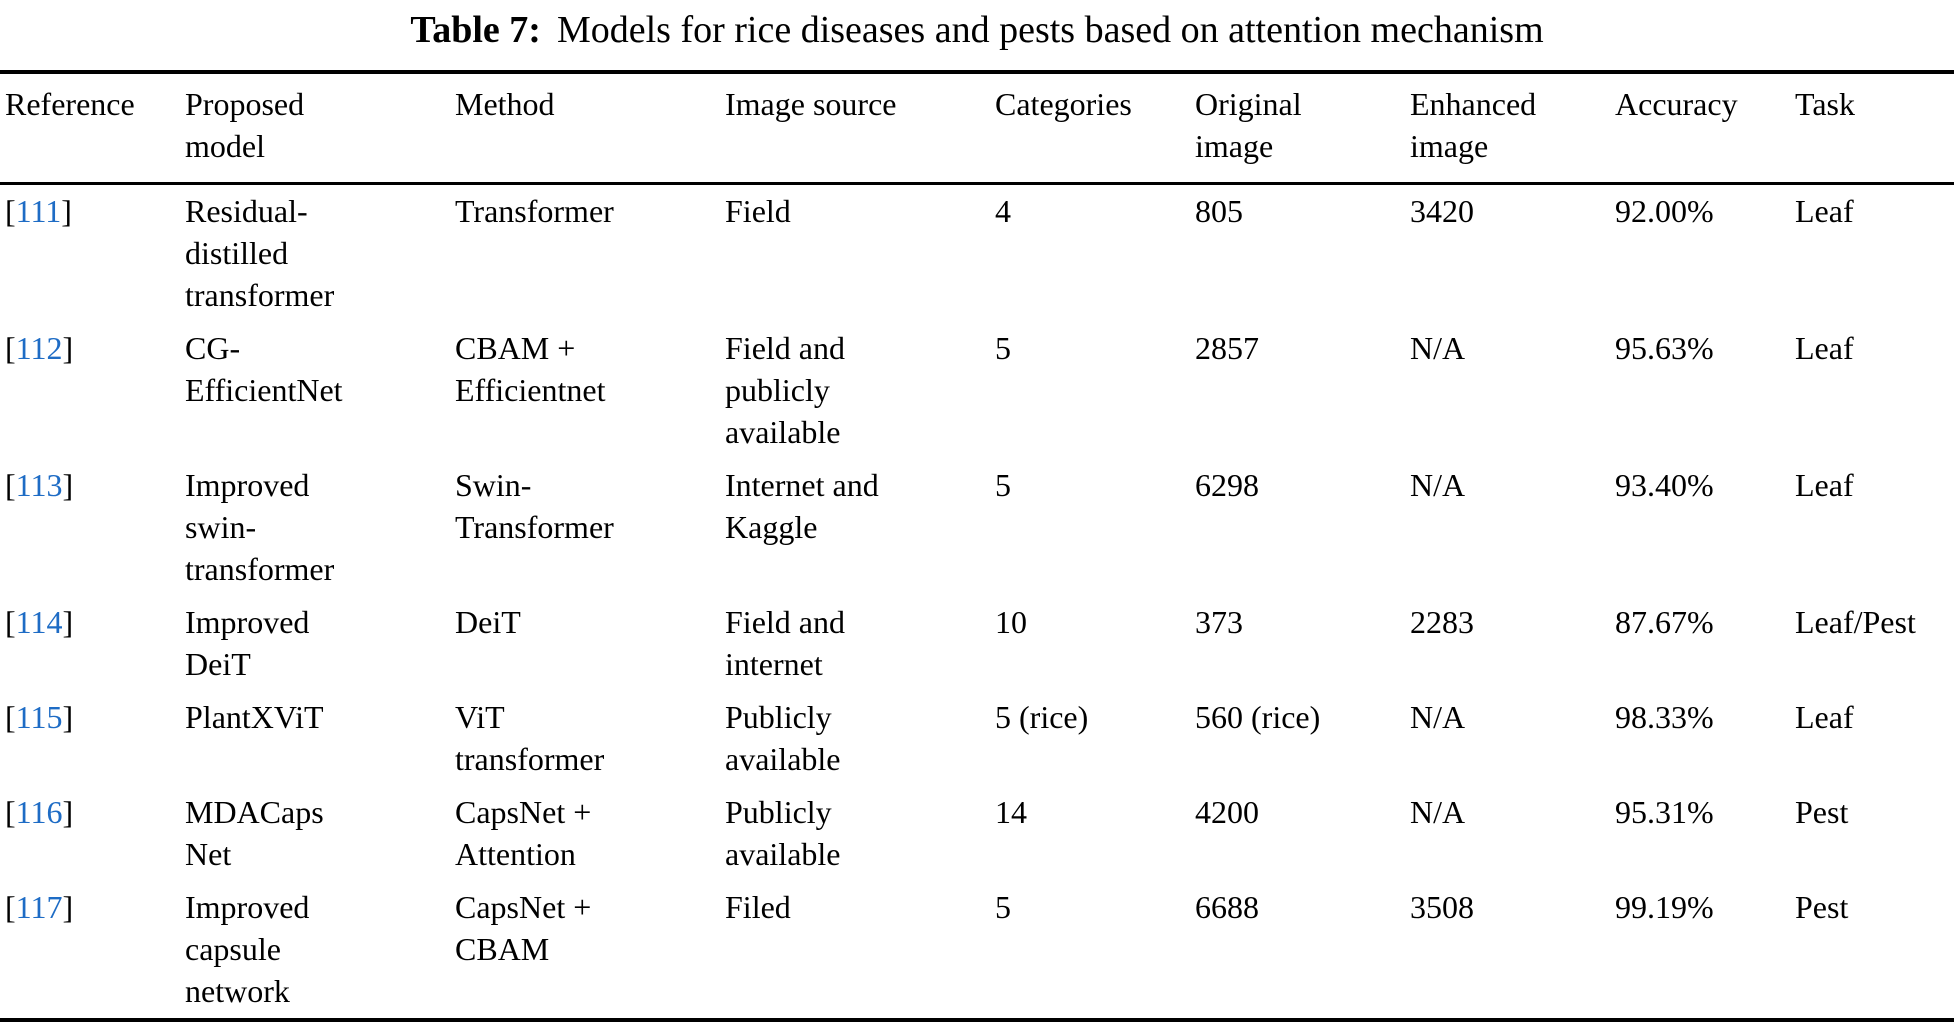 Image resolution: width=1954 pixels, height=1022 pixels. What do you see at coordinates (1042, 717) in the screenshot?
I see `cell-categories: 5 (rice)` at bounding box center [1042, 717].